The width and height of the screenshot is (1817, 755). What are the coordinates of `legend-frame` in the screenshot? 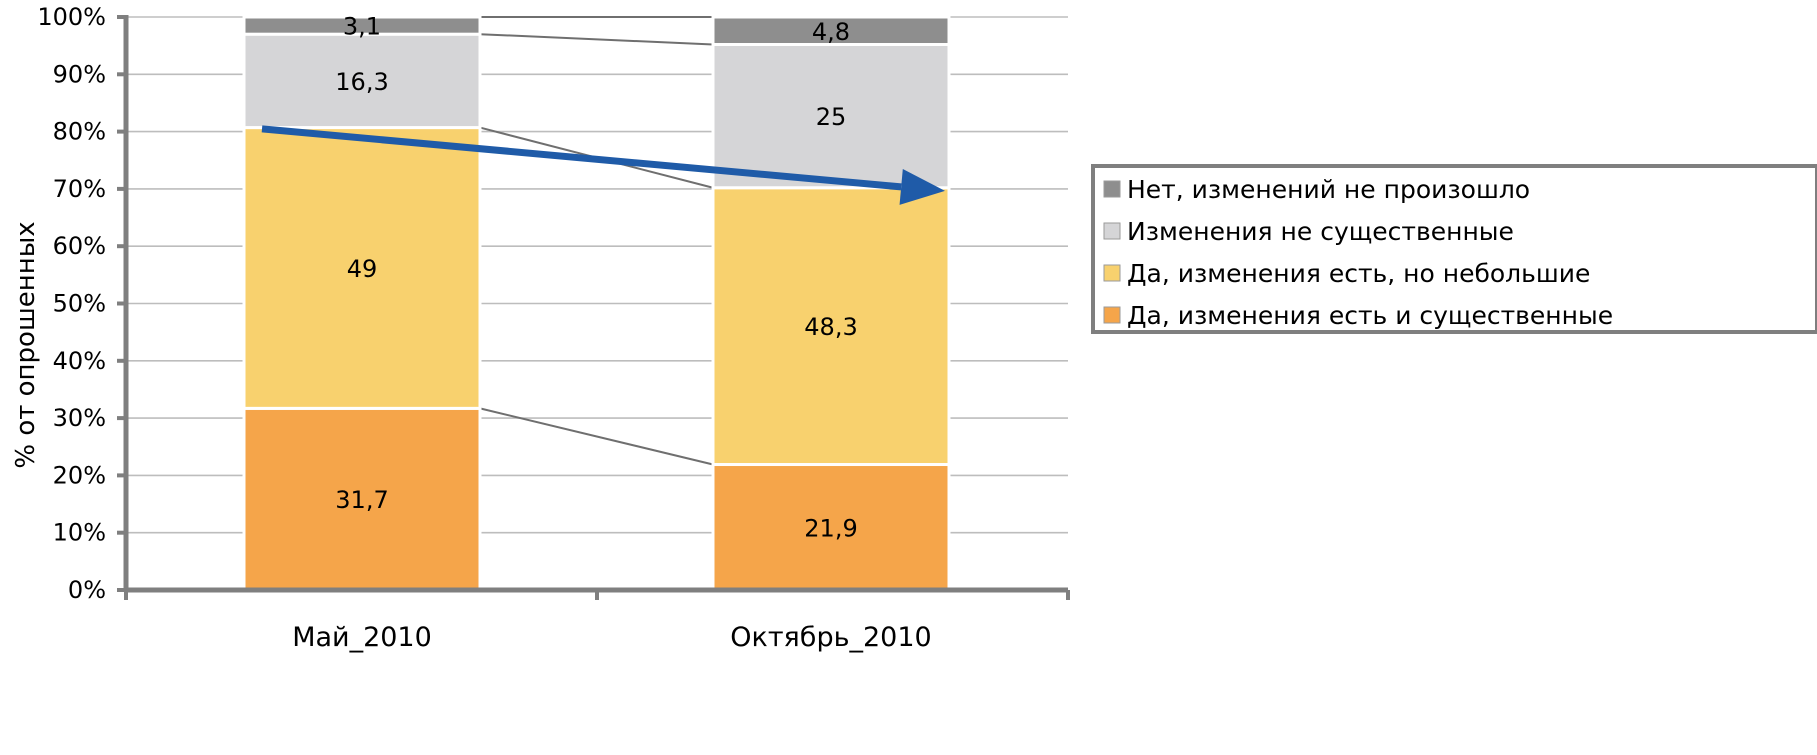 It's located at (1454, 249).